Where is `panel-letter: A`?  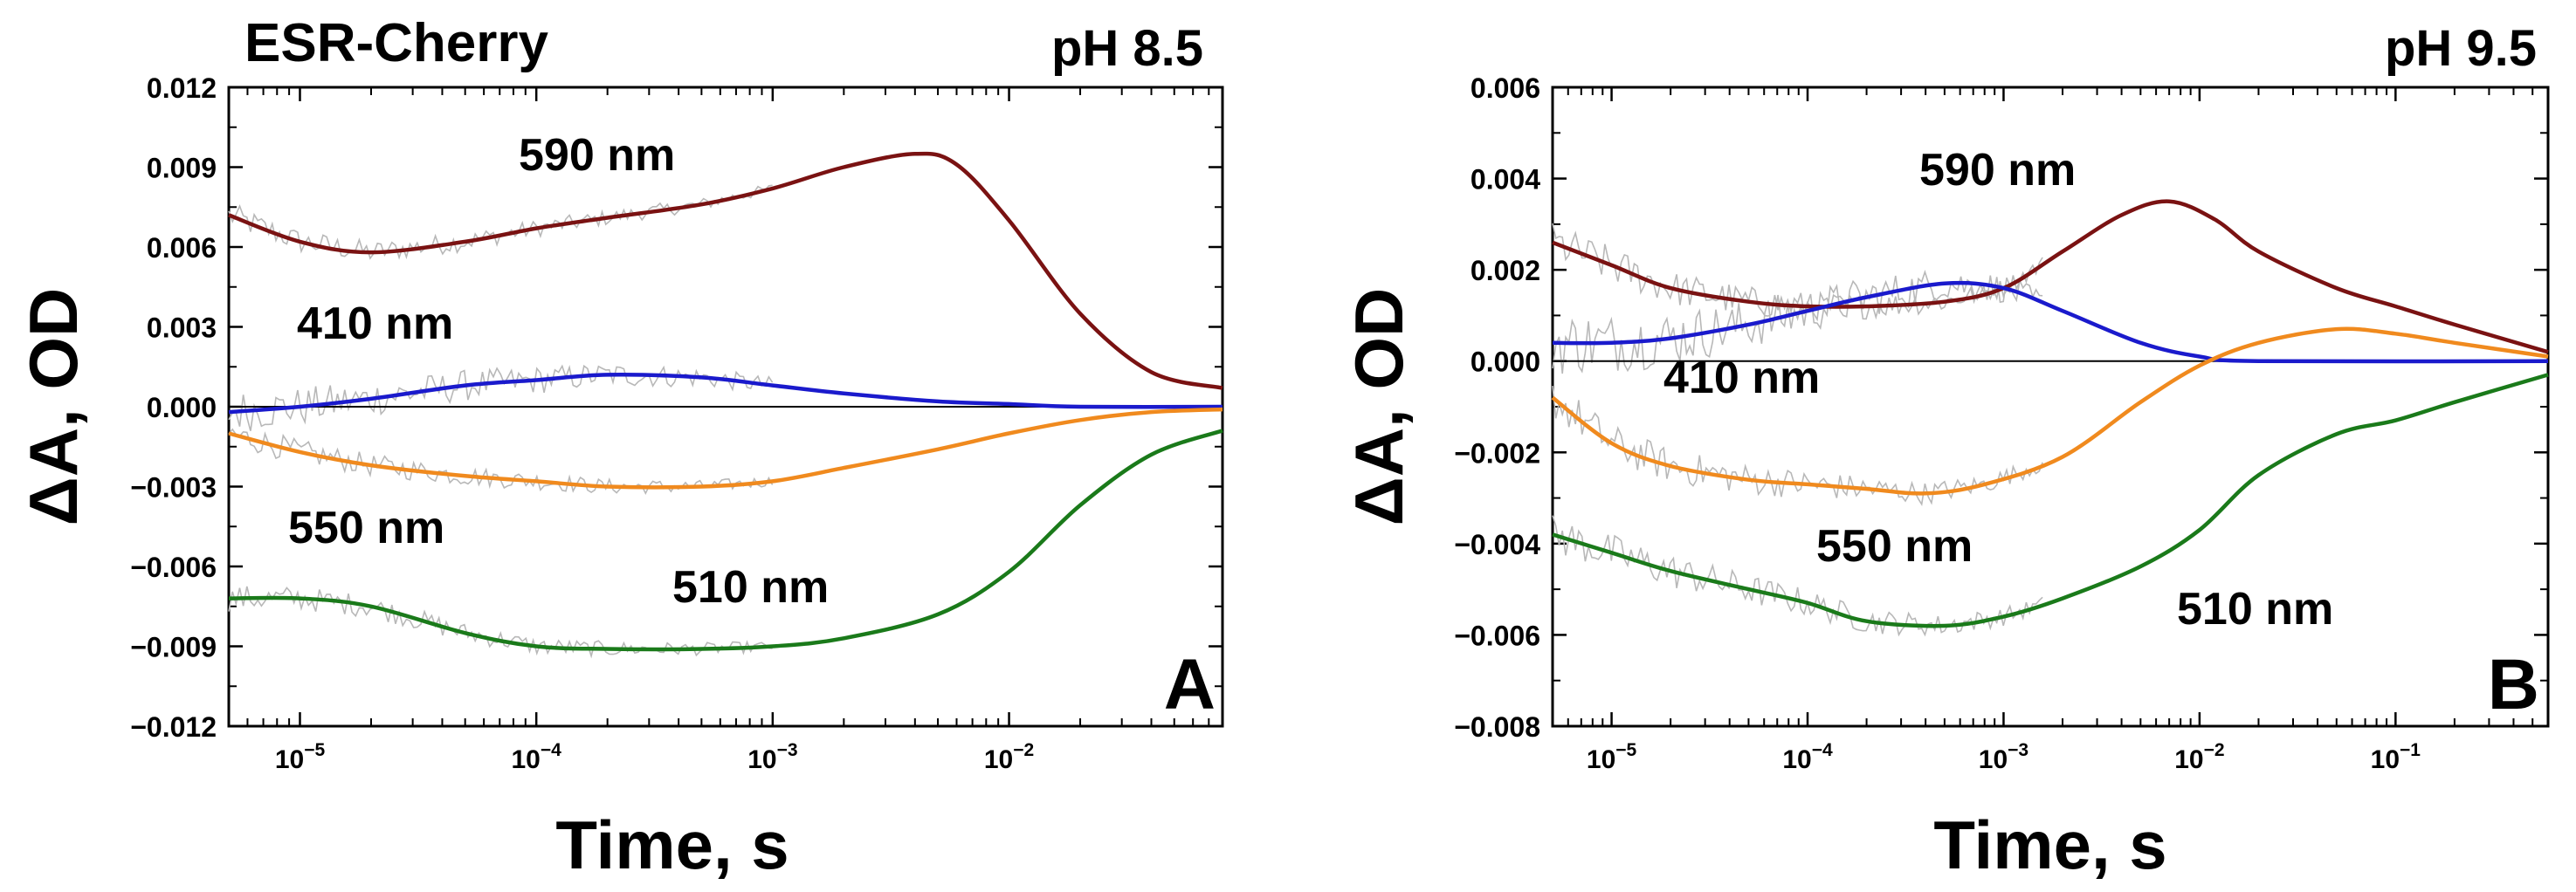
panel-letter: A is located at coordinates (1190, 684).